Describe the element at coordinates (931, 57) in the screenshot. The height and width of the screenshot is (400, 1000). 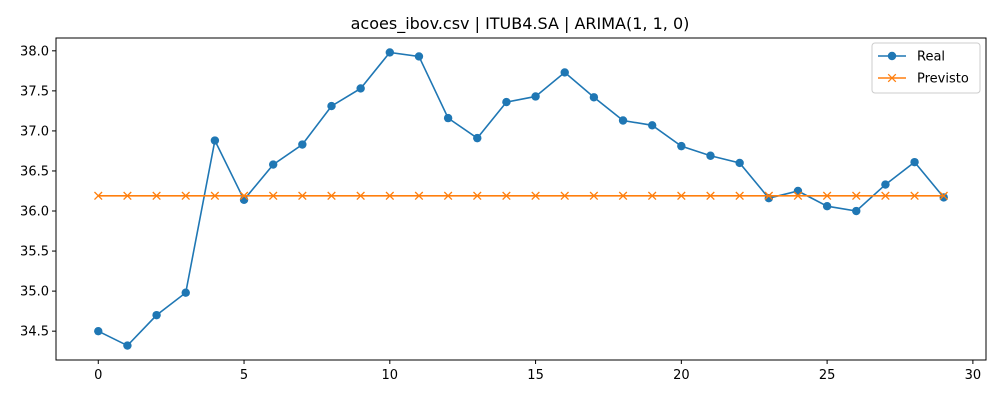
I see `legend-label: Real` at that location.